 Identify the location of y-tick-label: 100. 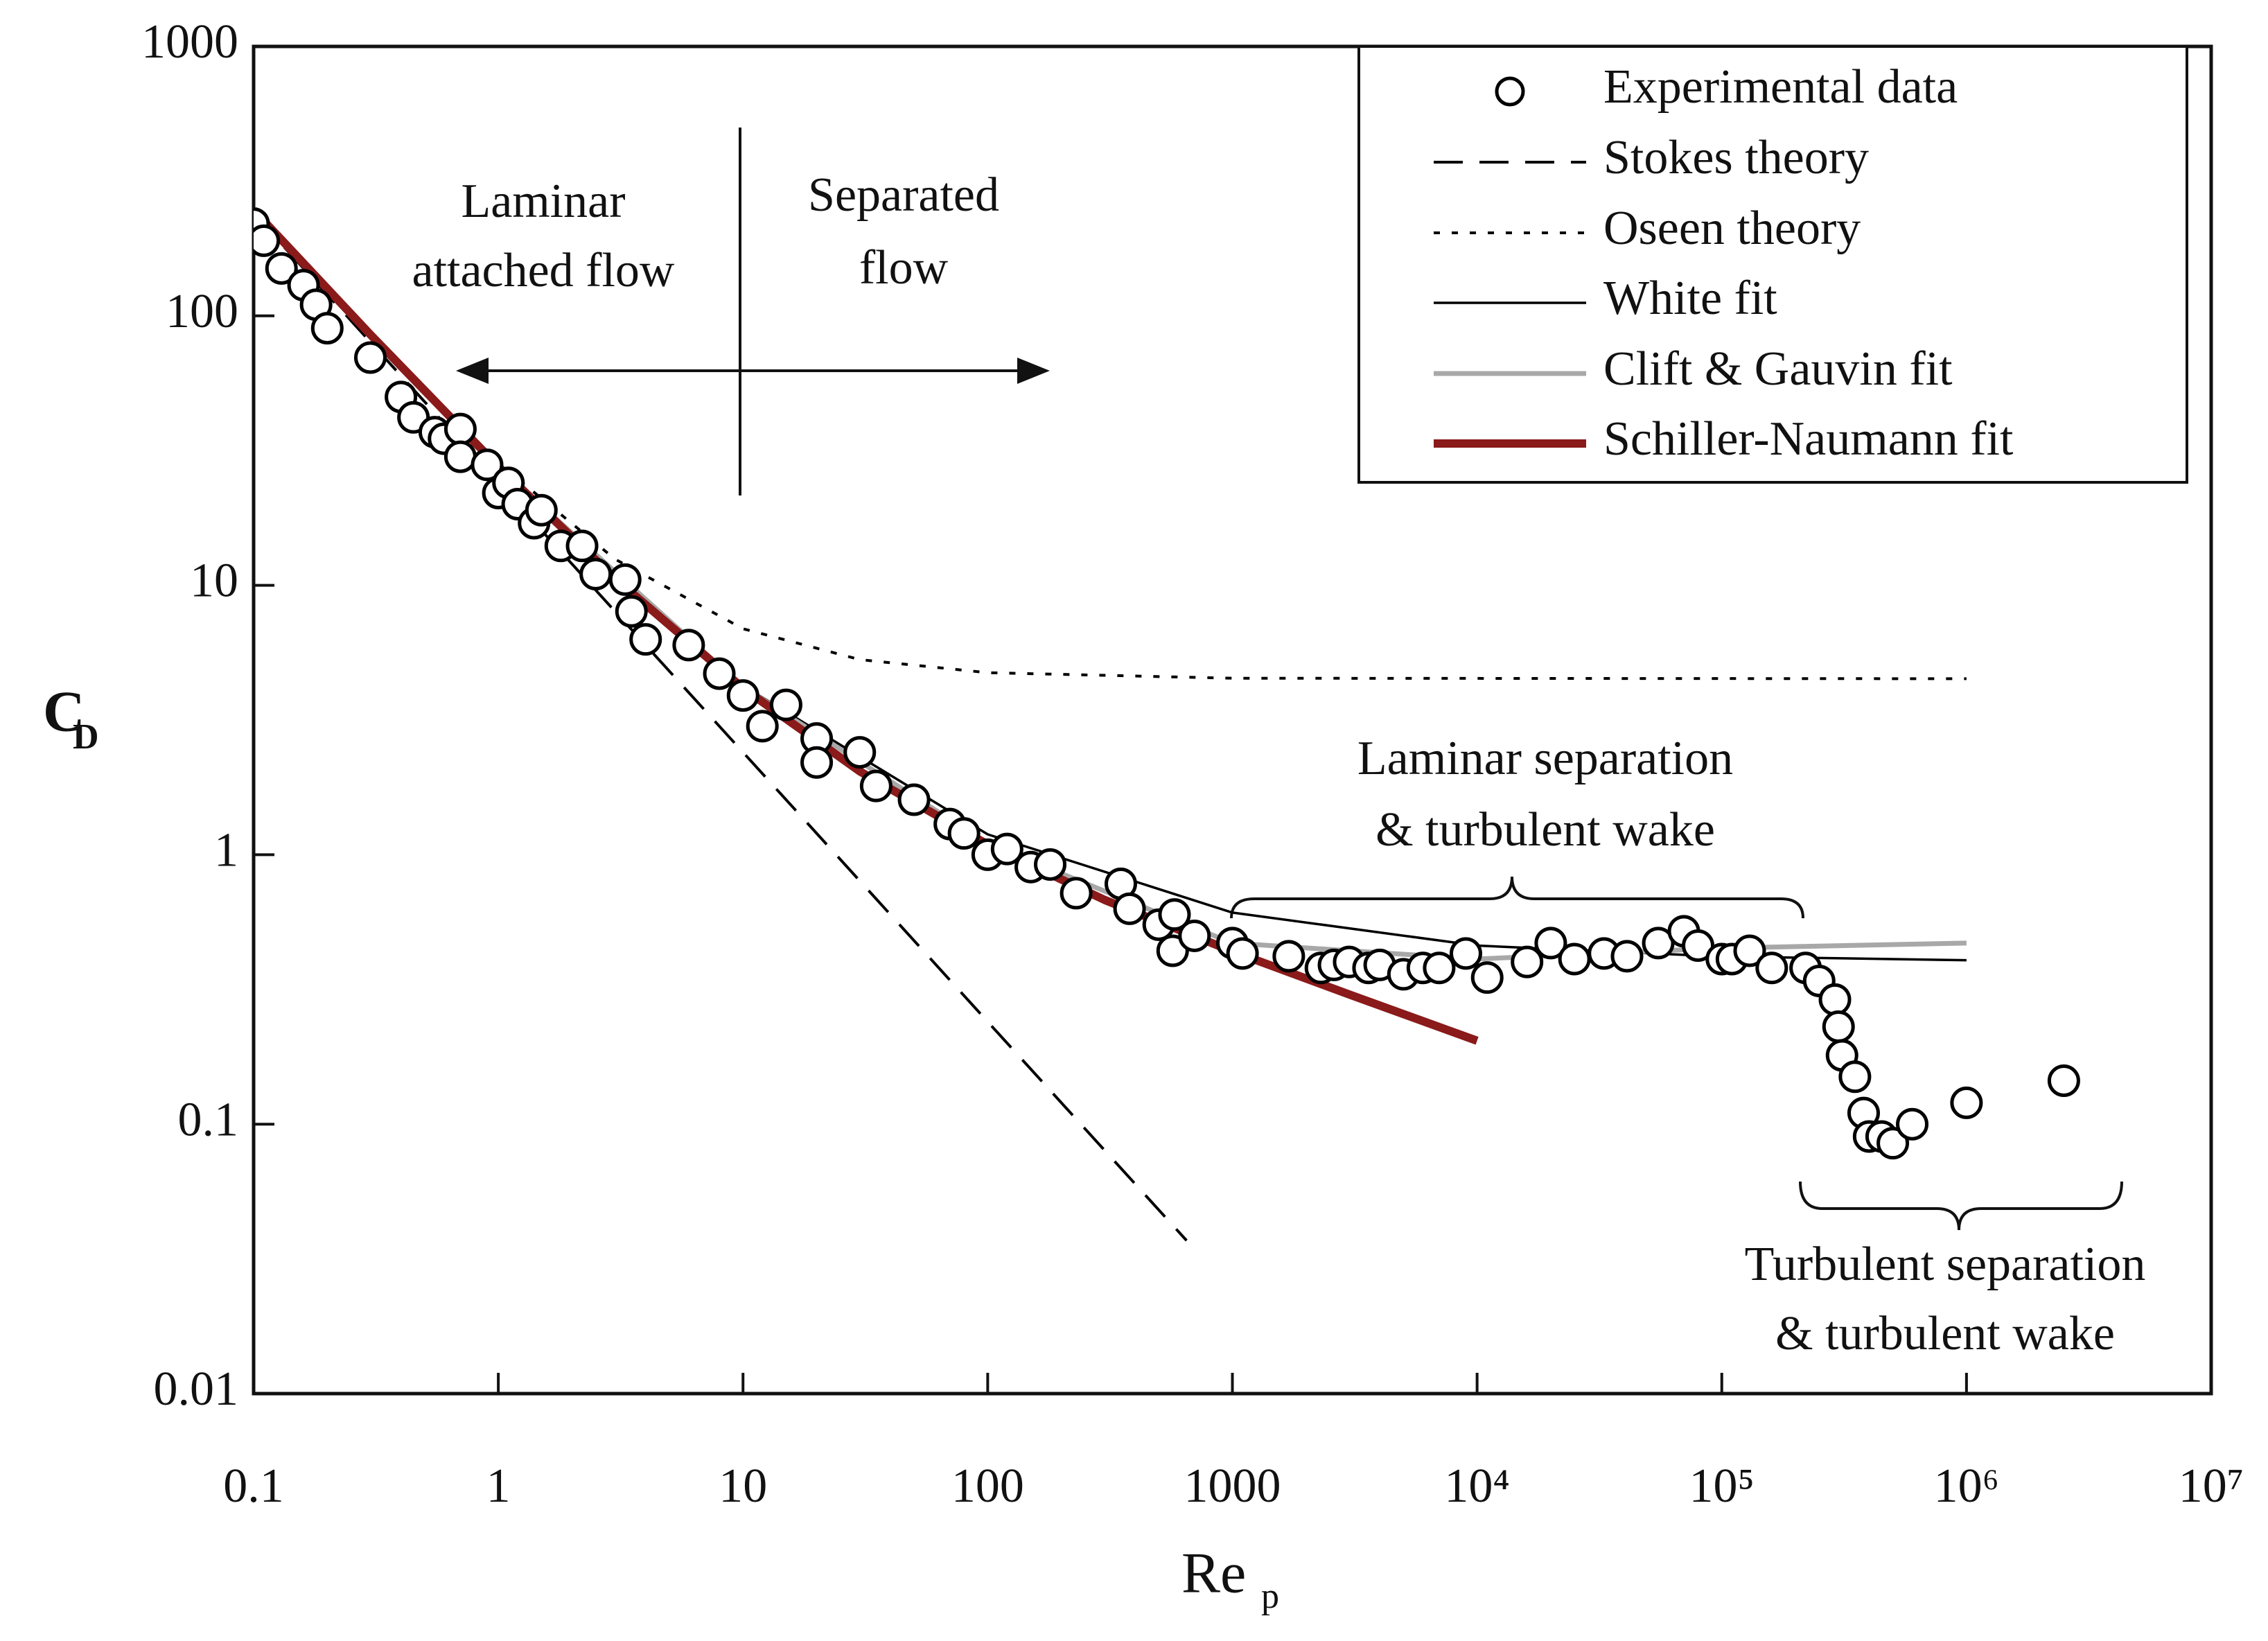
(202, 311).